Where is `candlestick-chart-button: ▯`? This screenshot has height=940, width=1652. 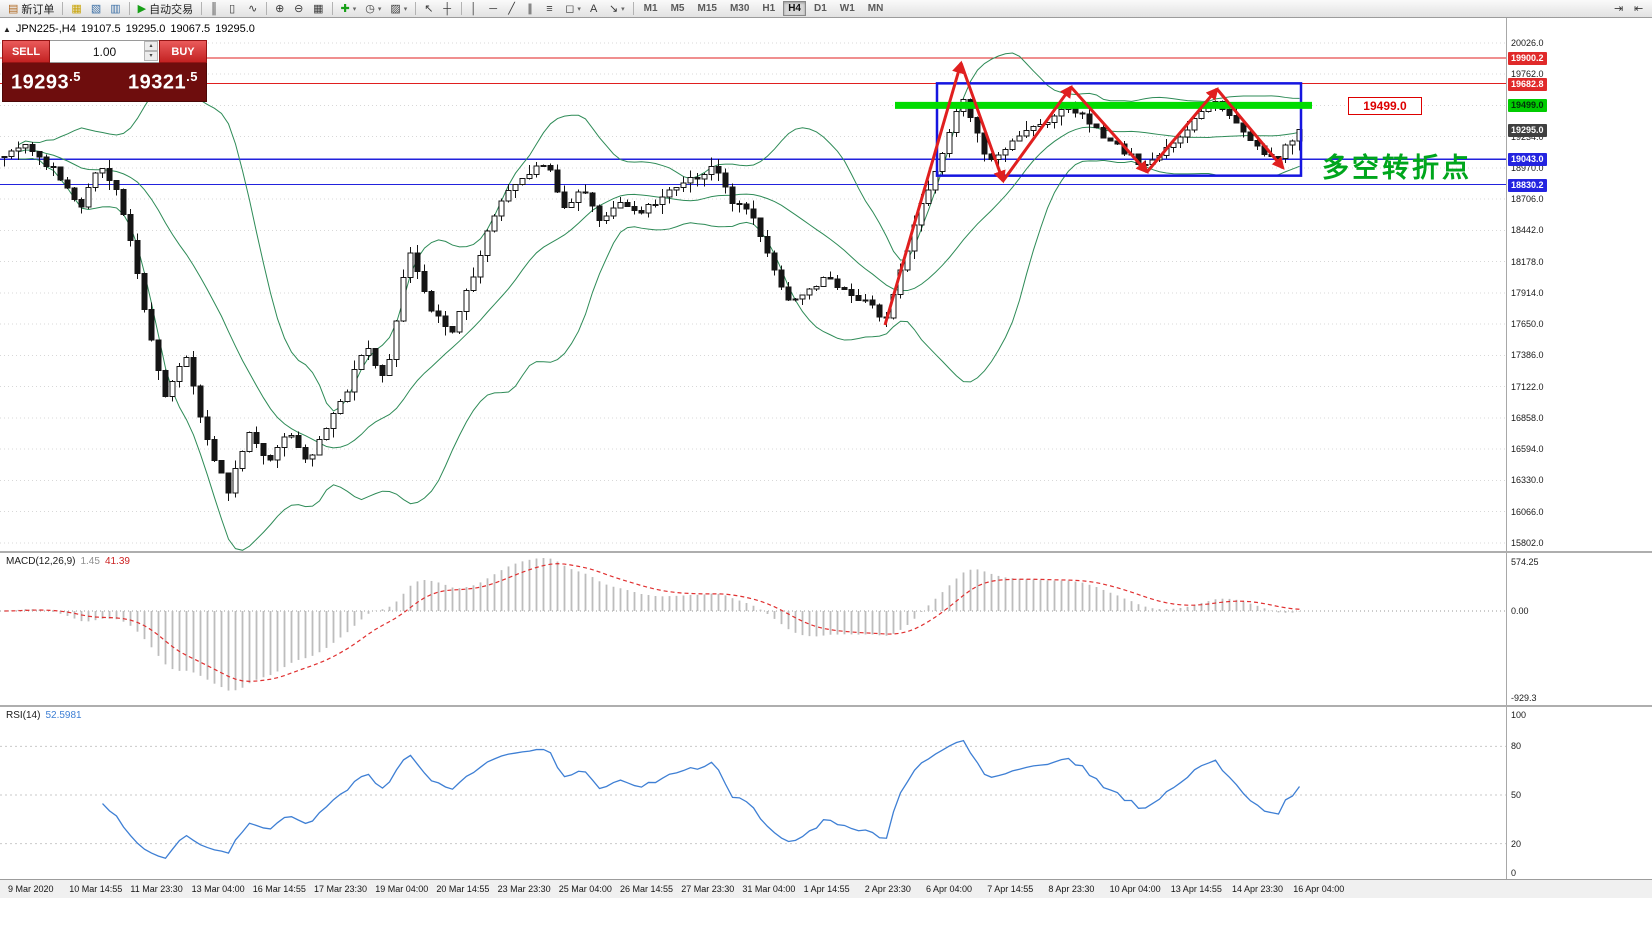
candlestick-chart-button: ▯ is located at coordinates (234, 9).